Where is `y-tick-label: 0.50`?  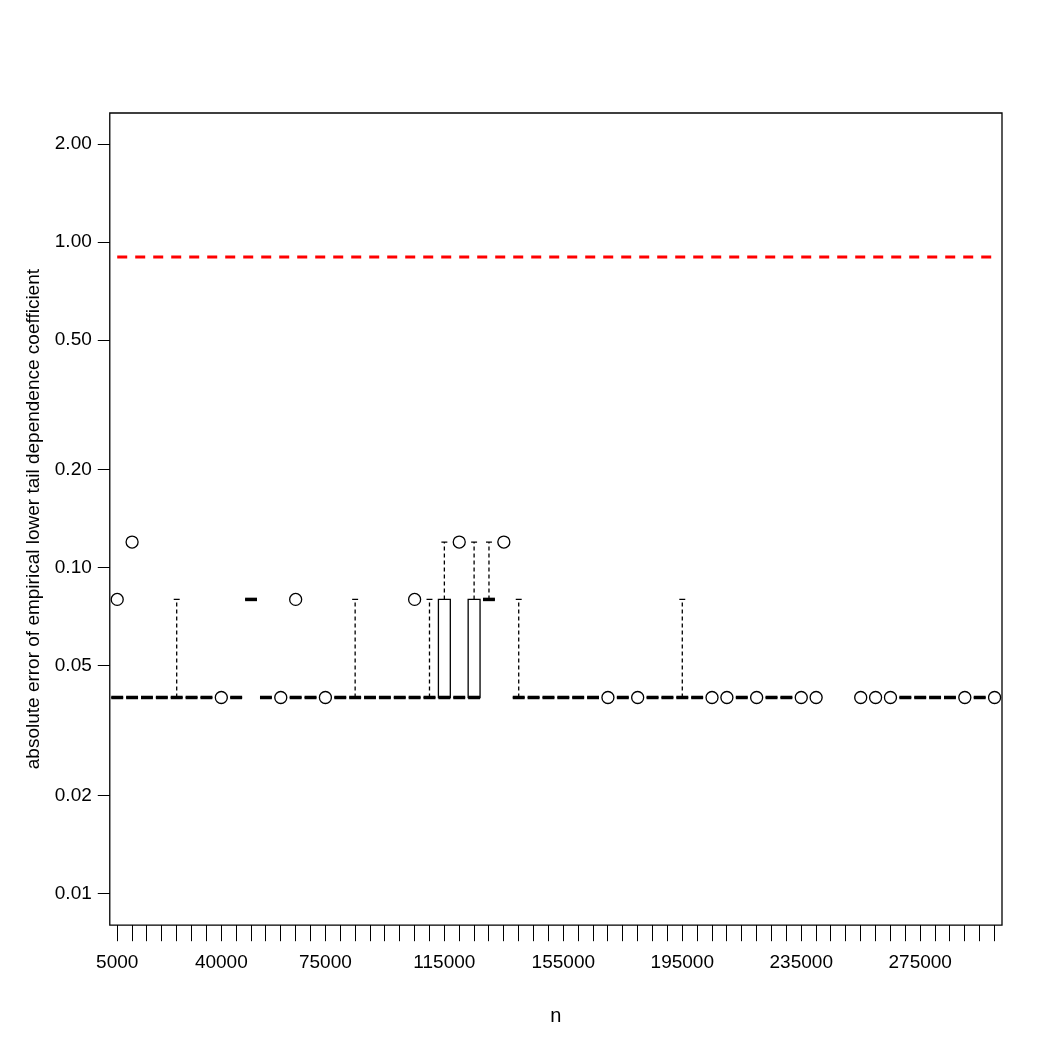
y-tick-label: 0.50 is located at coordinates (73, 339).